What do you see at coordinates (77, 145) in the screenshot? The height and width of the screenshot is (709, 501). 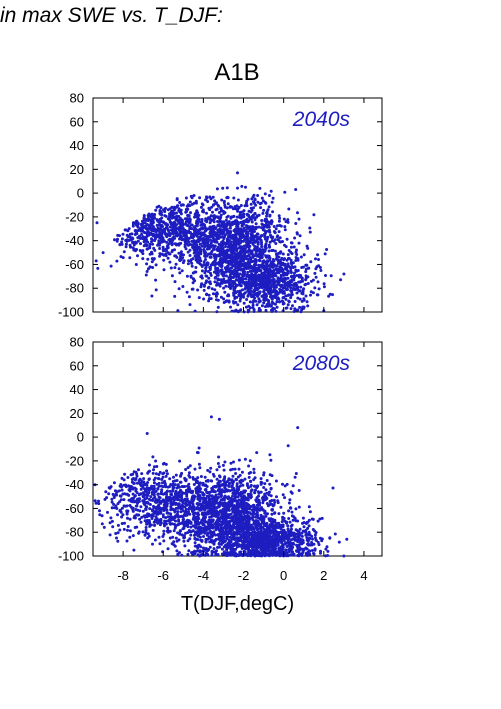 I see `y-tick-label: 40` at bounding box center [77, 145].